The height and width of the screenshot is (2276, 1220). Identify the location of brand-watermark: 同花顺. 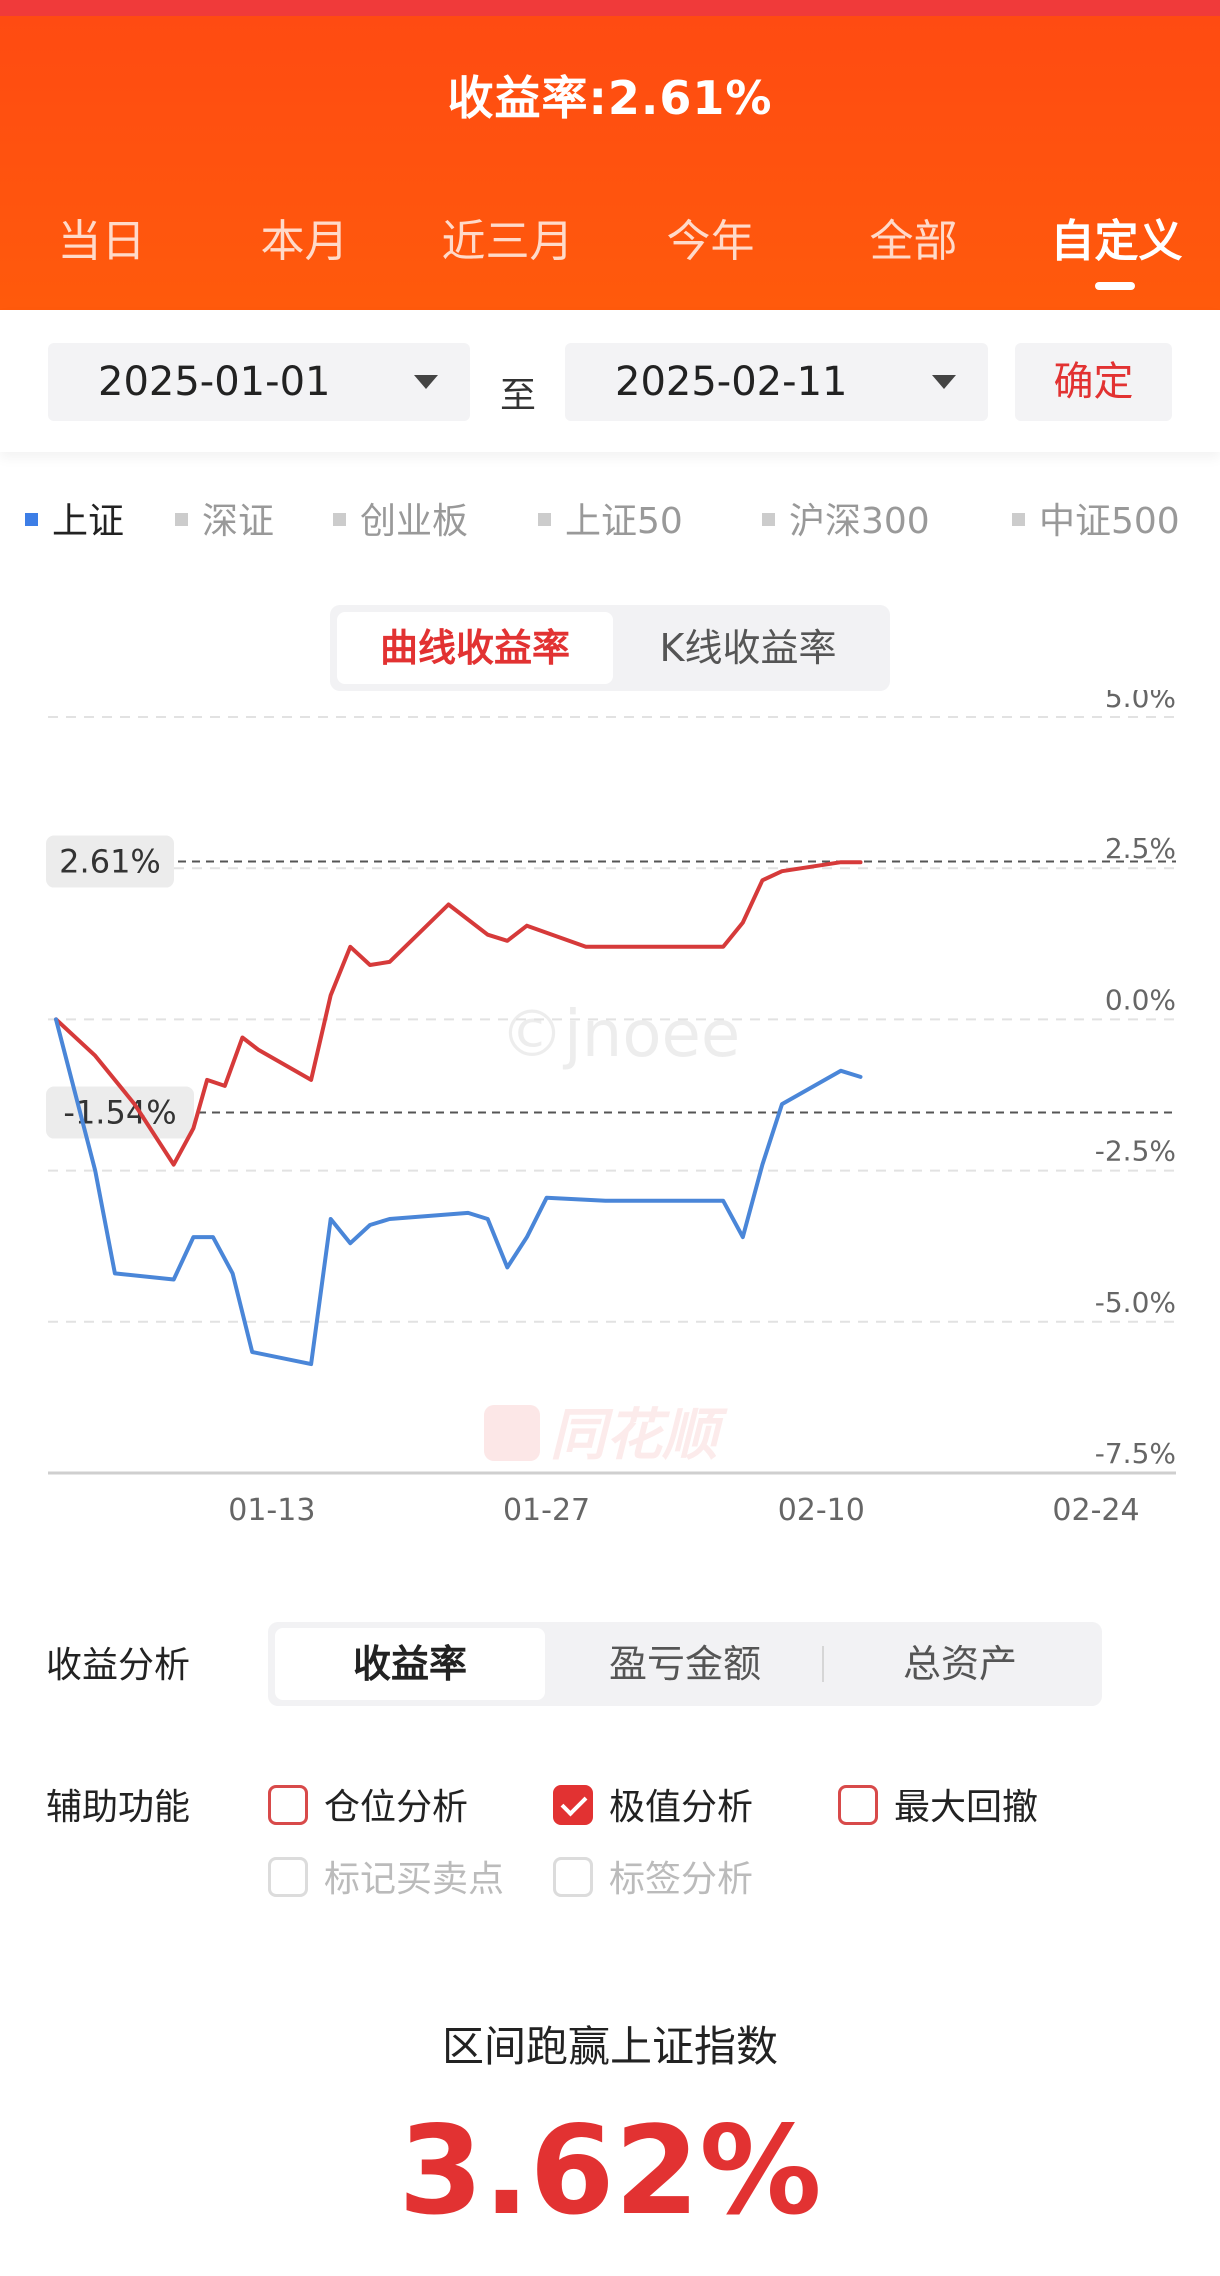
(601, 1430).